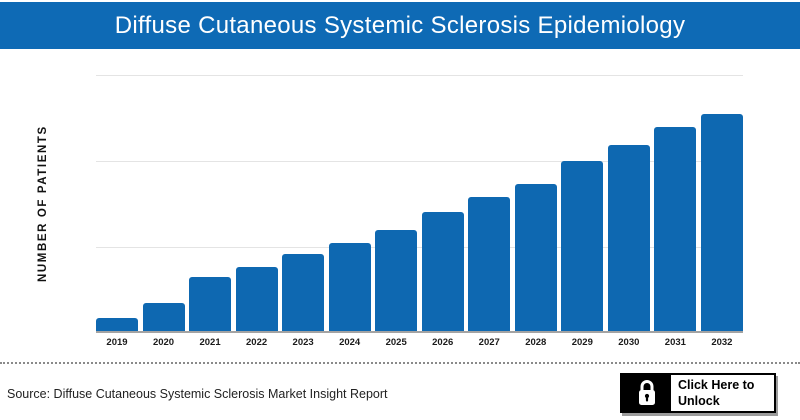 This screenshot has width=800, height=420. What do you see at coordinates (257, 342) in the screenshot?
I see `x-tick-label-2022: 2022` at bounding box center [257, 342].